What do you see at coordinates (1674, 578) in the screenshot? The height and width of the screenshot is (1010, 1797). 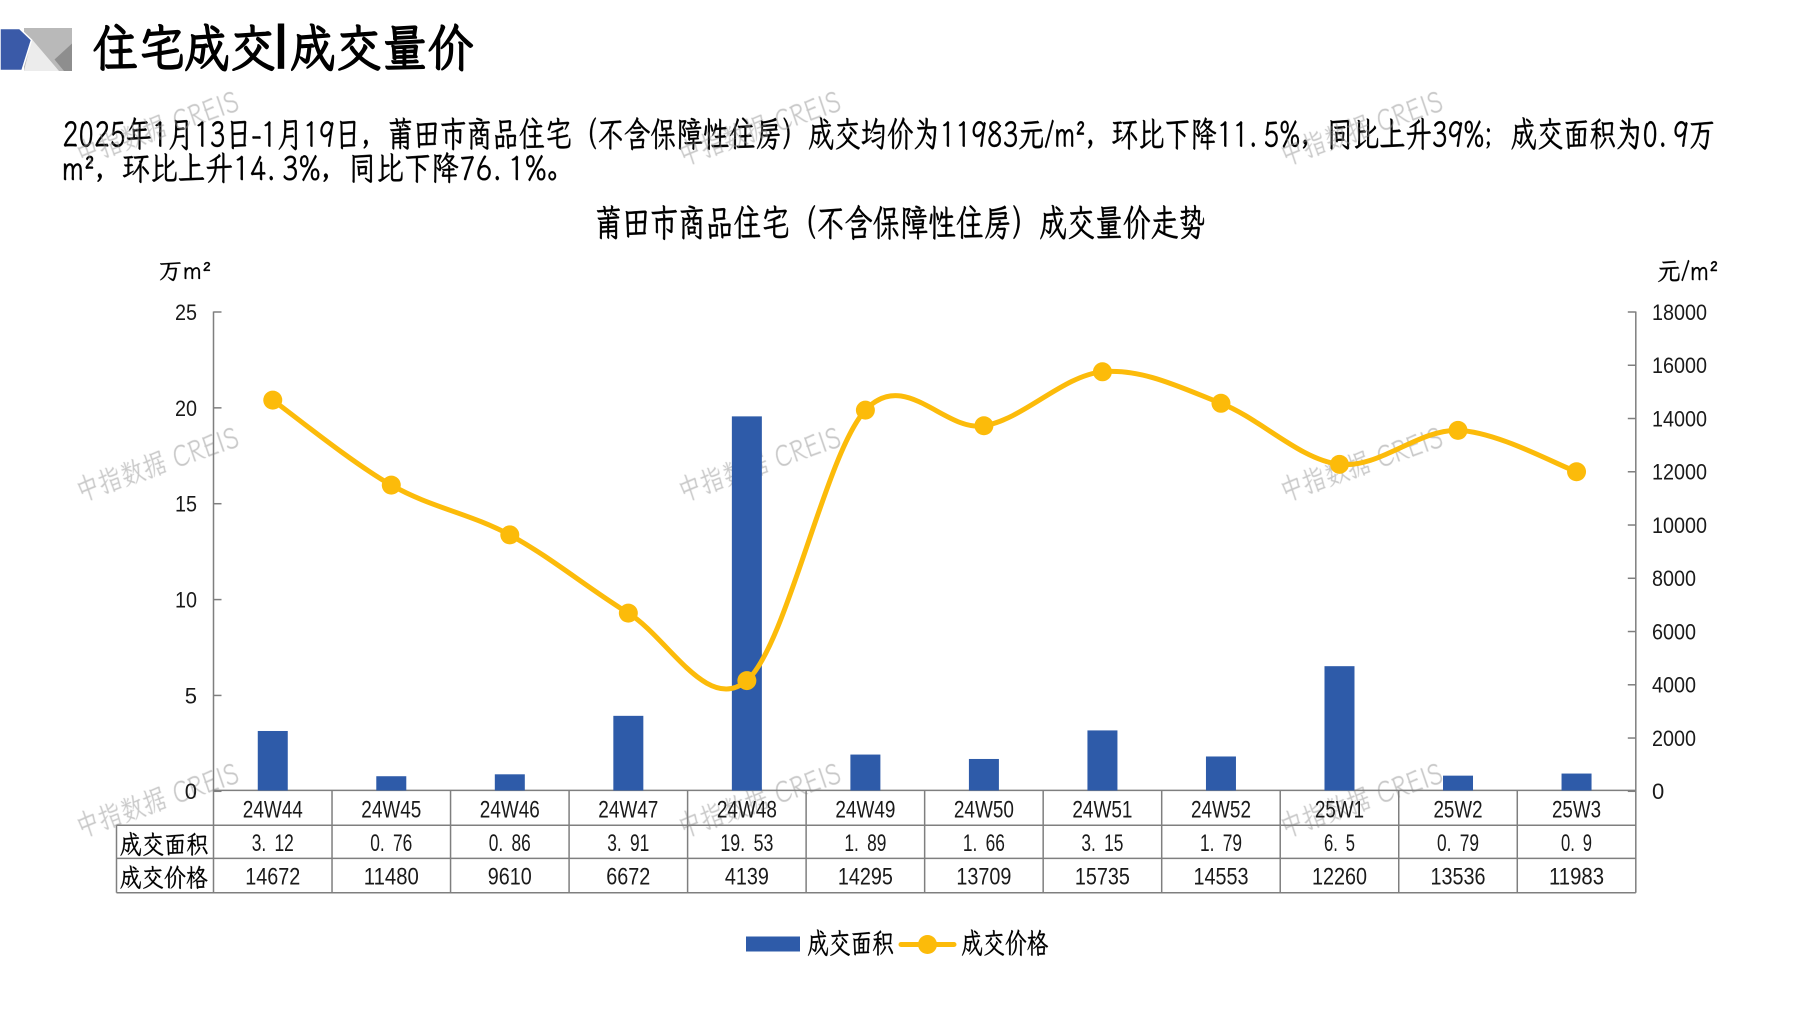 I see `svg-text: 8000` at bounding box center [1674, 578].